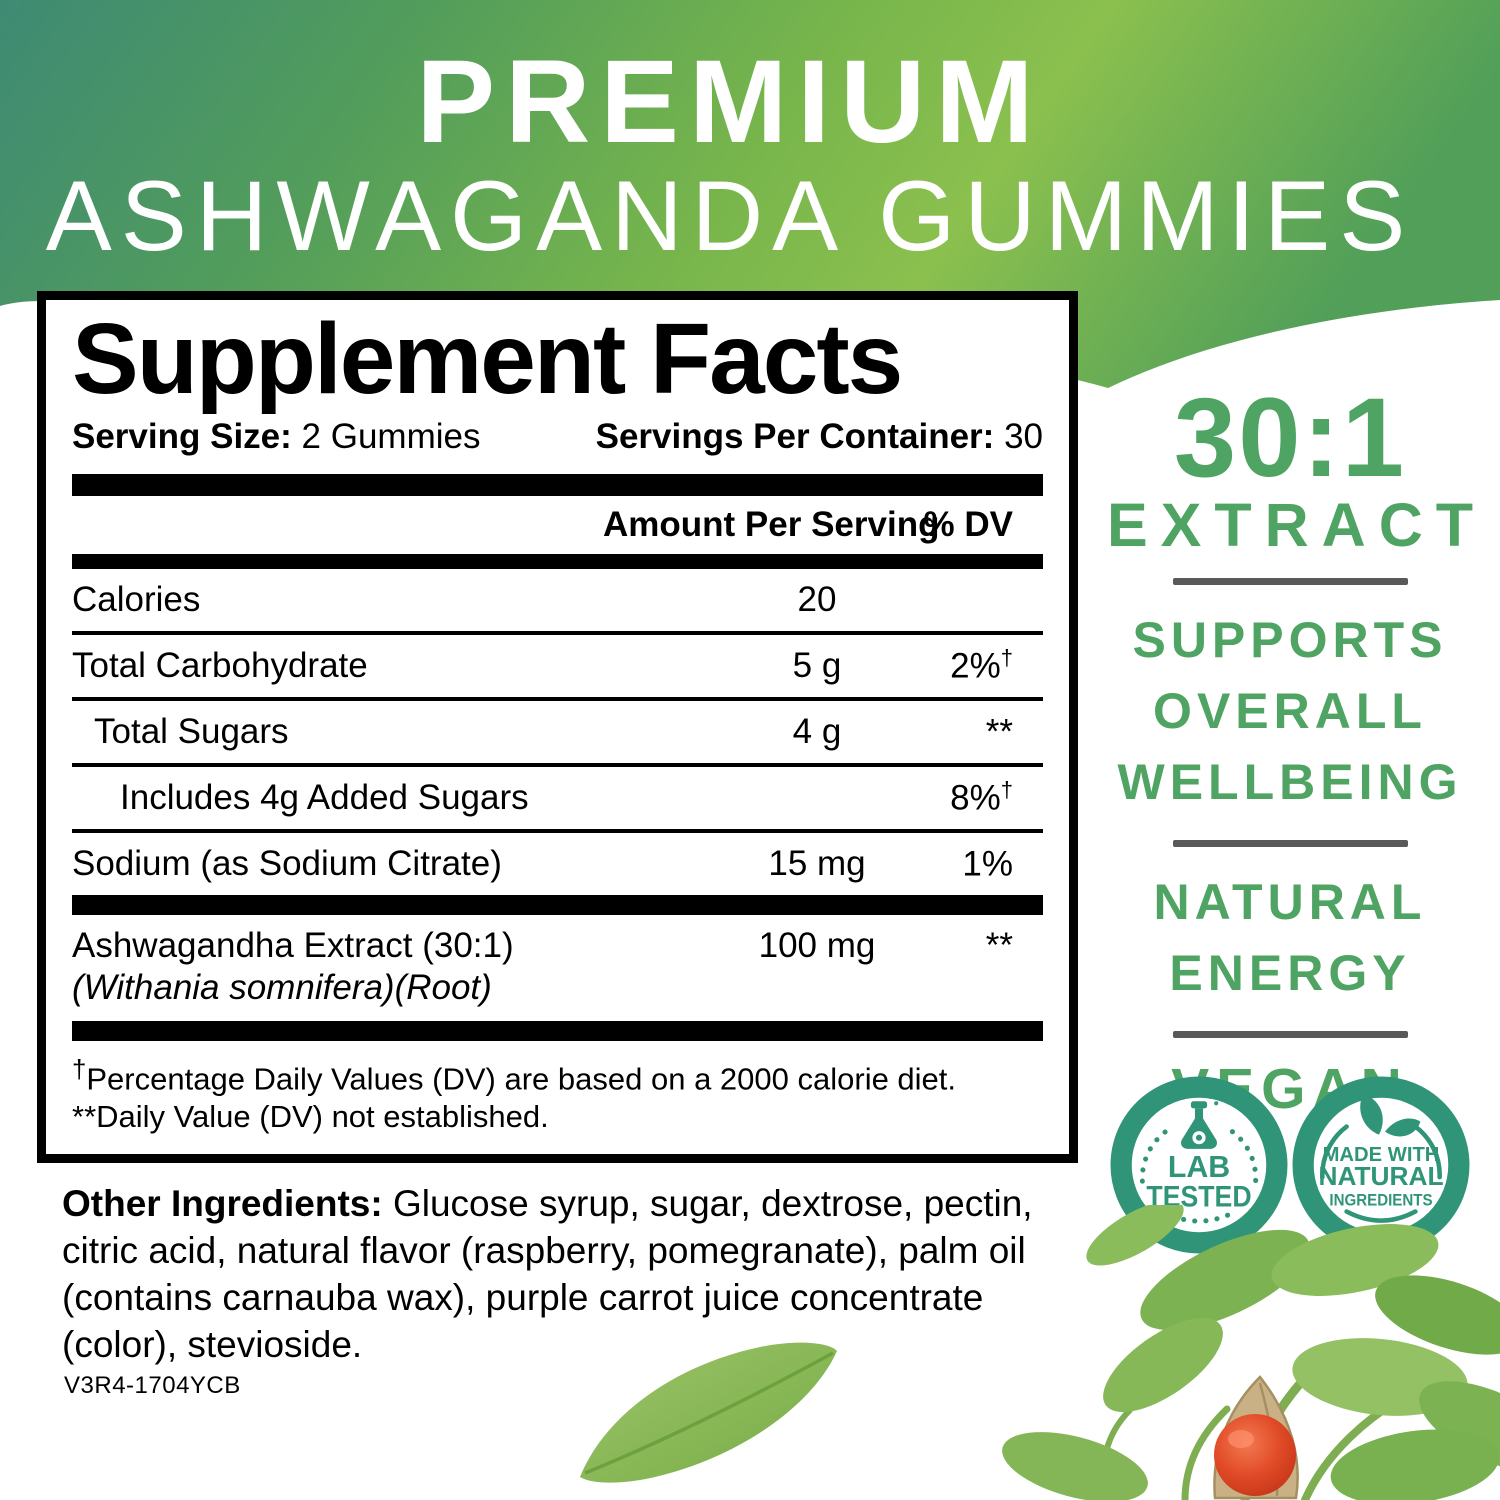  What do you see at coordinates (136, 599) in the screenshot?
I see `nutrient-name: Calories` at bounding box center [136, 599].